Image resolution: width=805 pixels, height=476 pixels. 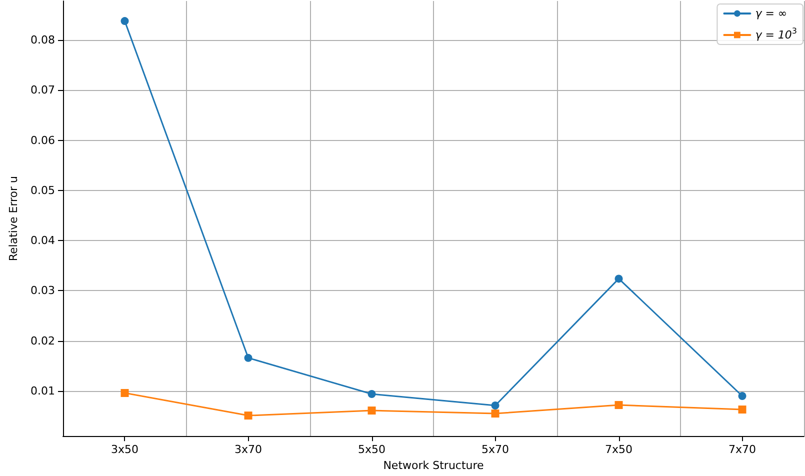 What do you see at coordinates (42, 90) in the screenshot?
I see `y-tick-label: 0.07` at bounding box center [42, 90].